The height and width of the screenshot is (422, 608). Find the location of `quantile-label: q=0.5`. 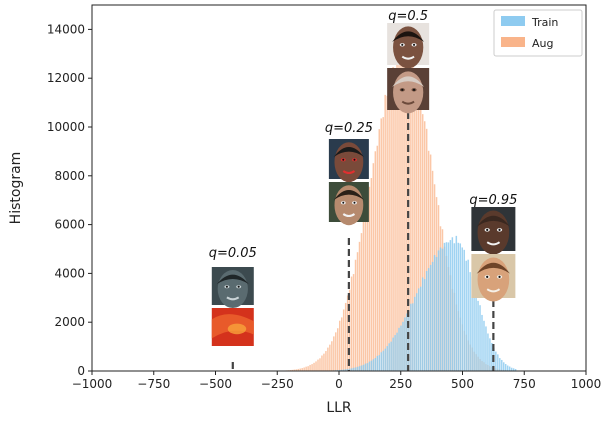

quantile-label: q=0.5 is located at coordinates (408, 16).